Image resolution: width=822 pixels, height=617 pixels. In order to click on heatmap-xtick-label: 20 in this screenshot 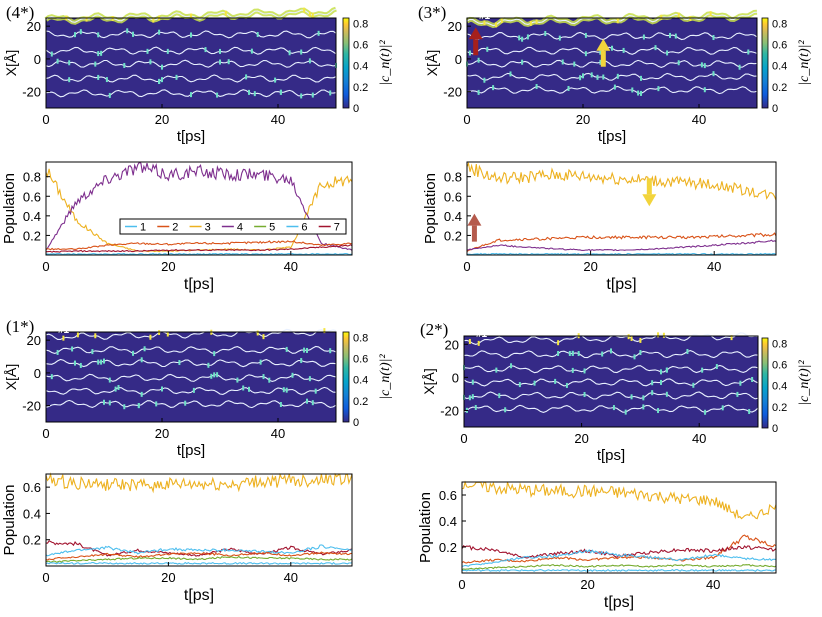, I will do `click(162, 119)`.